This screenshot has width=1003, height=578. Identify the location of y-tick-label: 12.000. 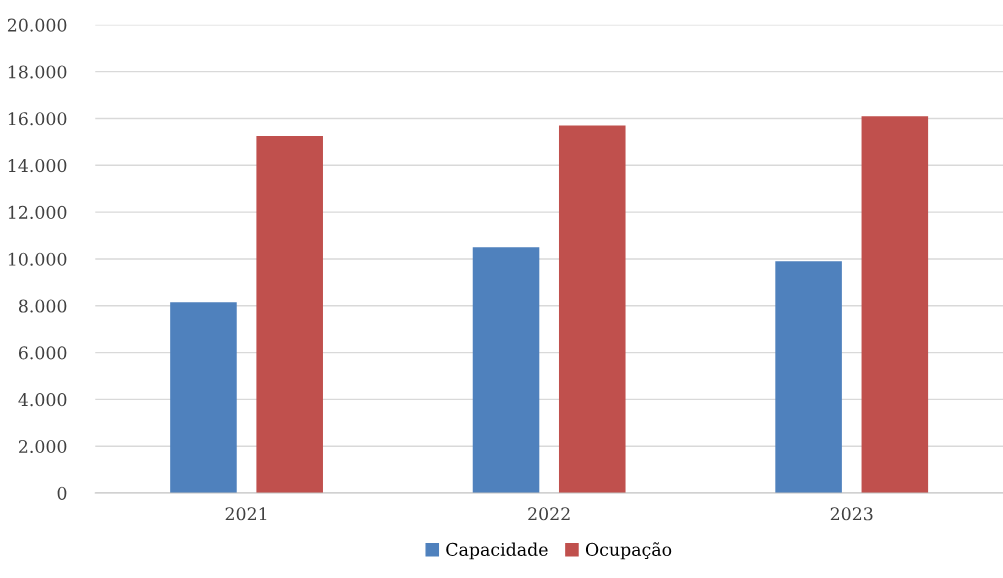
(37, 212).